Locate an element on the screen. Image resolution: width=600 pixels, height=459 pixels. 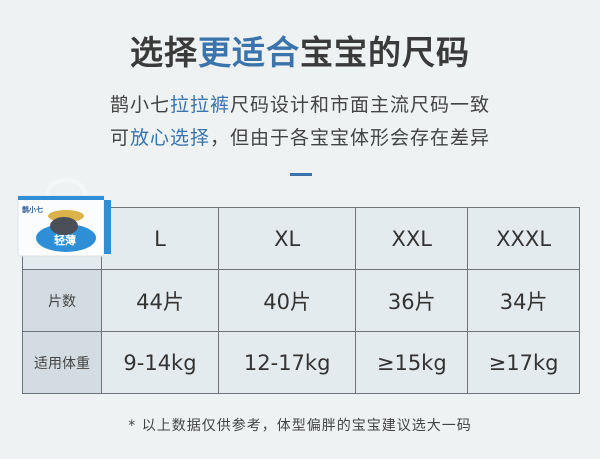
divider is located at coordinates (301, 174).